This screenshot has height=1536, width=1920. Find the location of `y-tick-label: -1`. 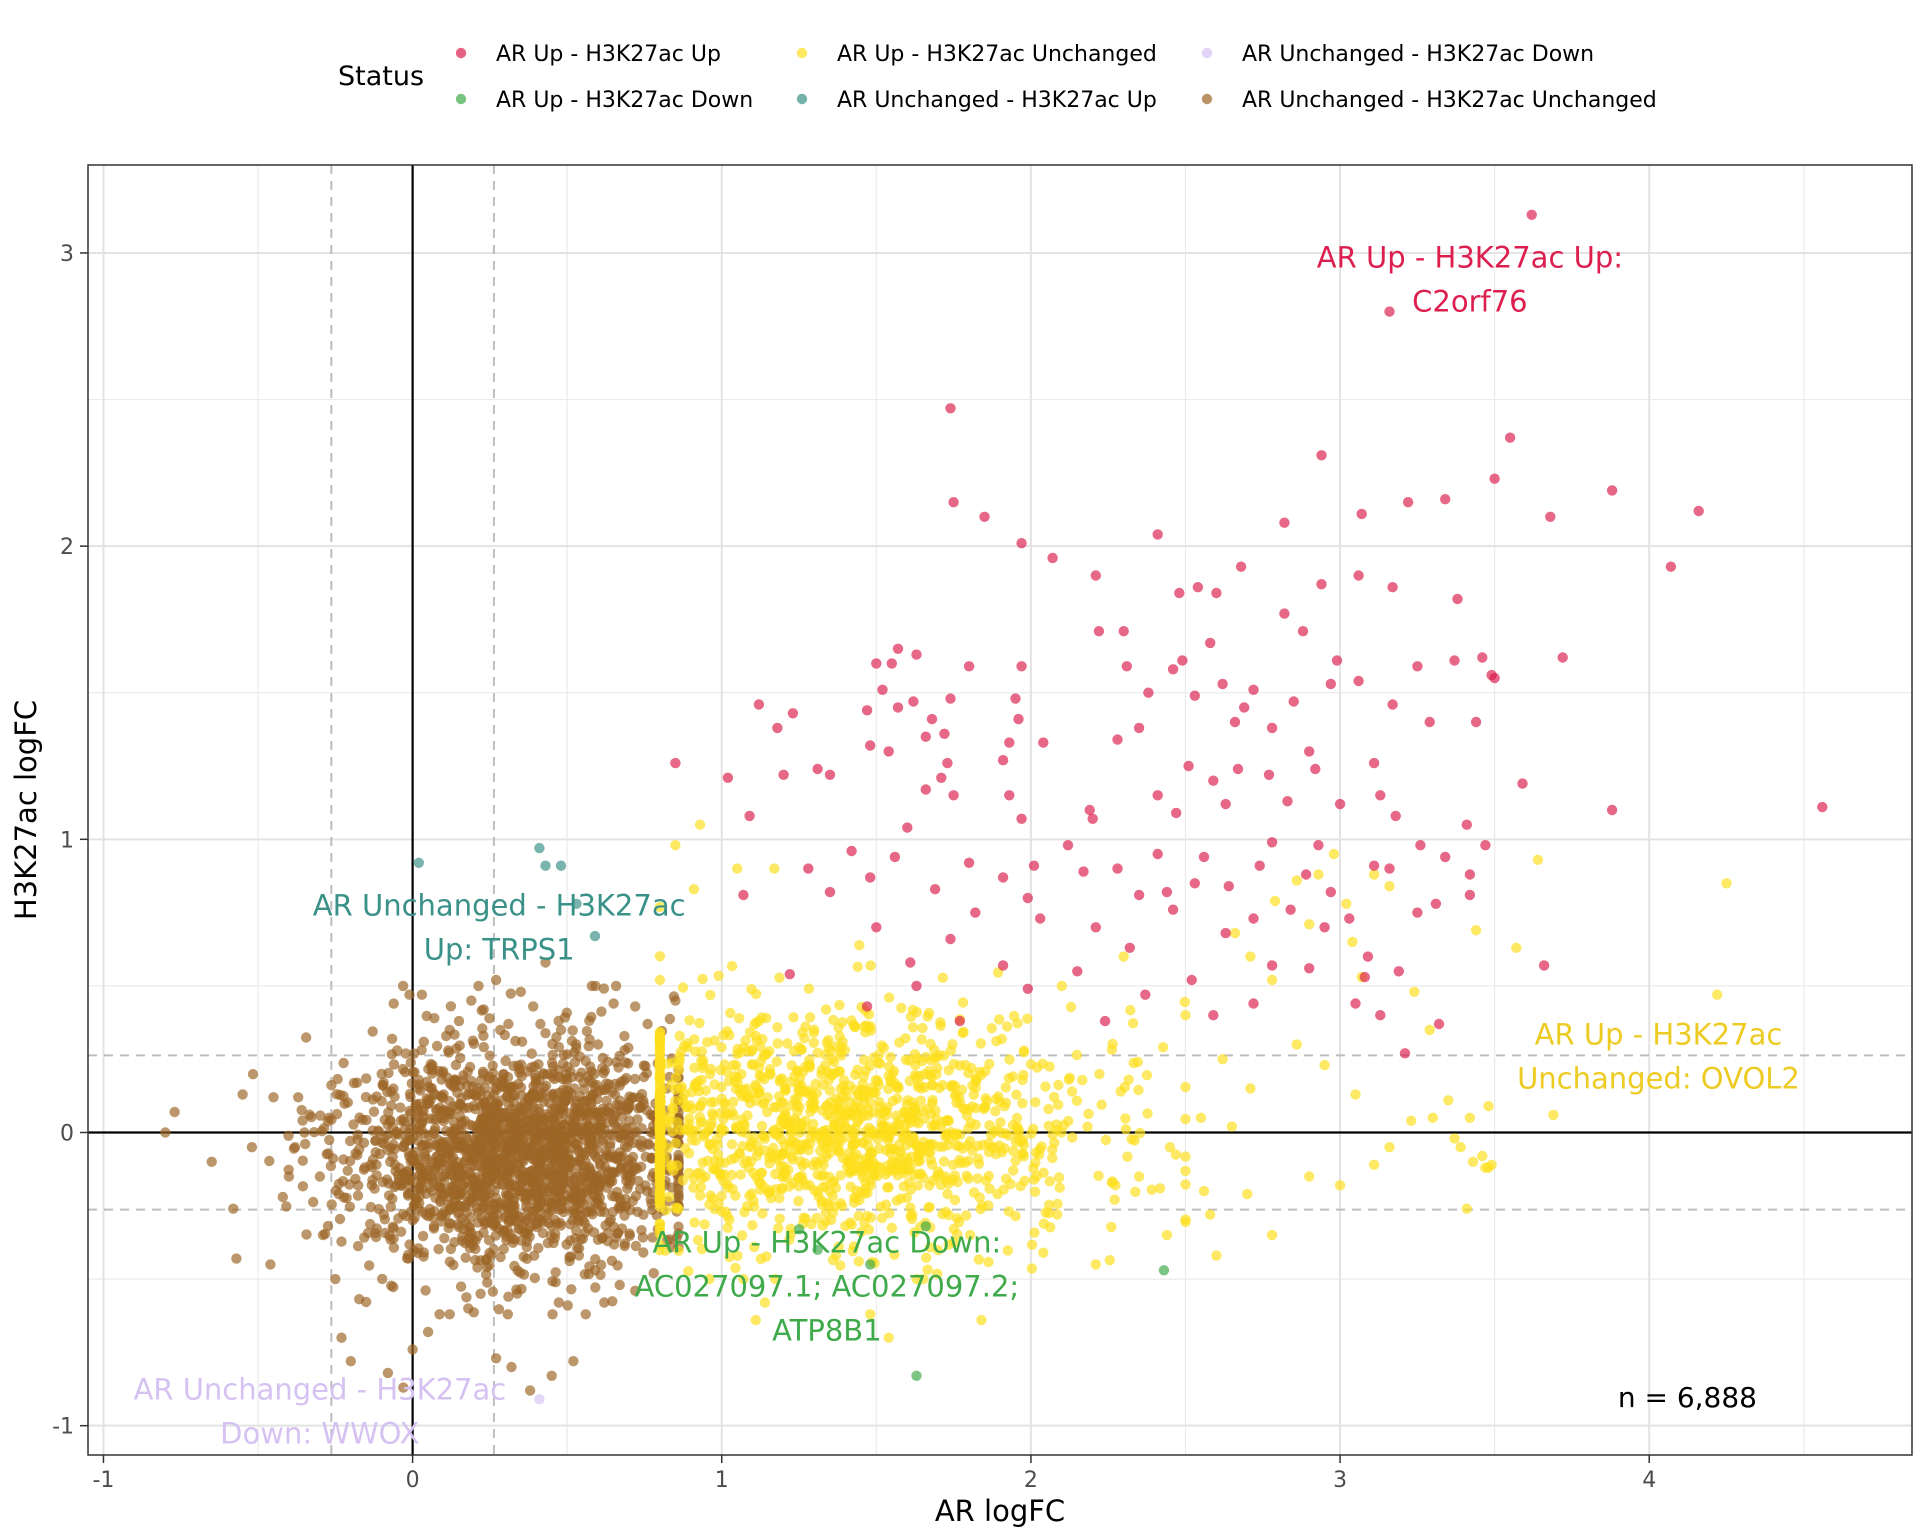

y-tick-label: -1 is located at coordinates (63, 1427).